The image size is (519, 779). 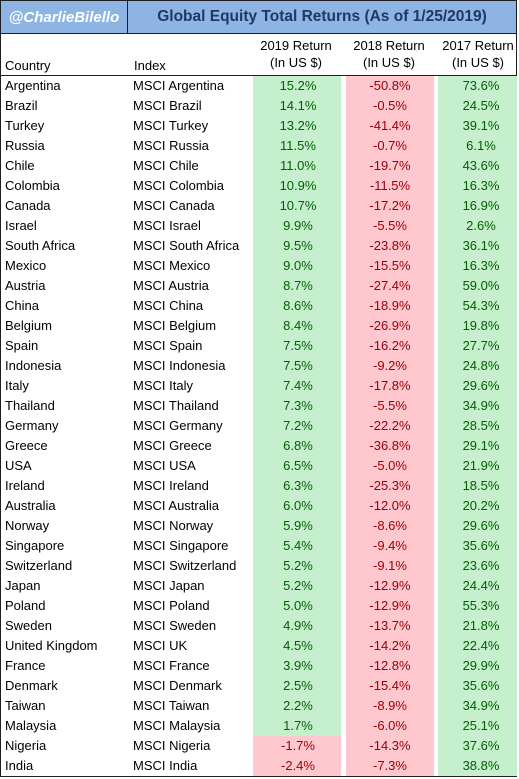 What do you see at coordinates (25, 605) in the screenshot?
I see `country-cell: Poland` at bounding box center [25, 605].